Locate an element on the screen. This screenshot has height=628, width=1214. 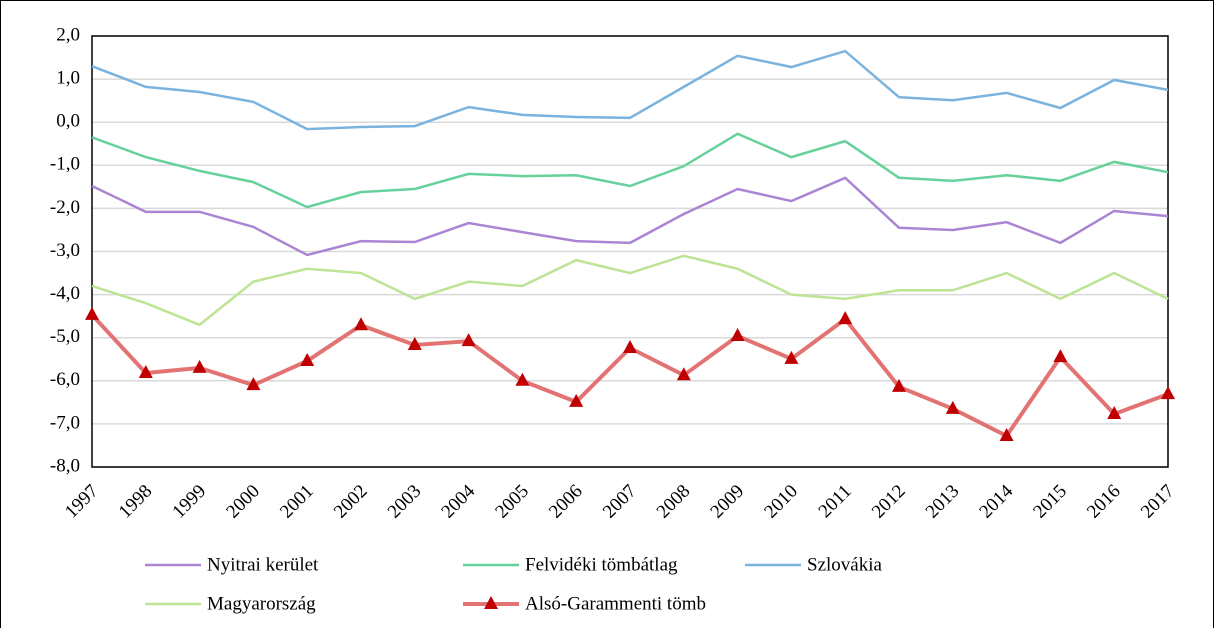
x-tick-label: 2005 is located at coordinates (512, 502).